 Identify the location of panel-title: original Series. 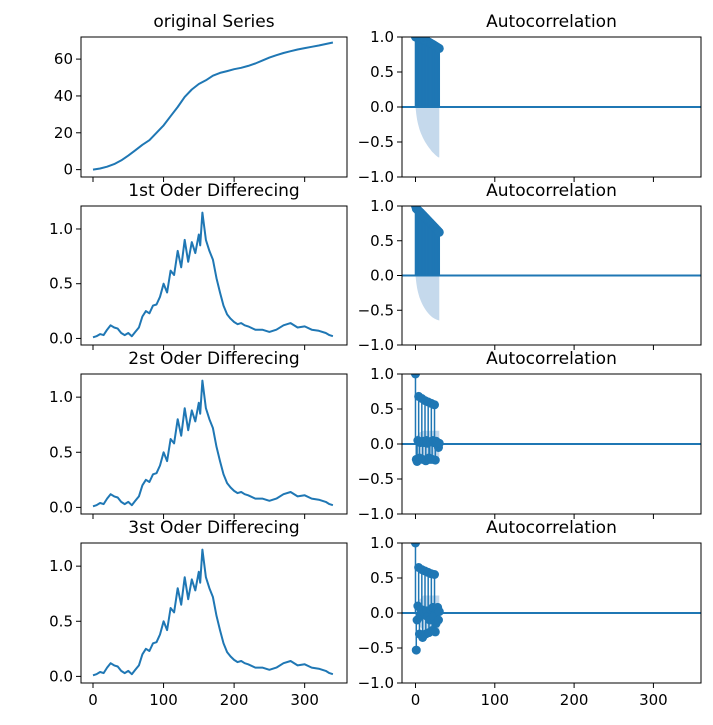
(213, 22).